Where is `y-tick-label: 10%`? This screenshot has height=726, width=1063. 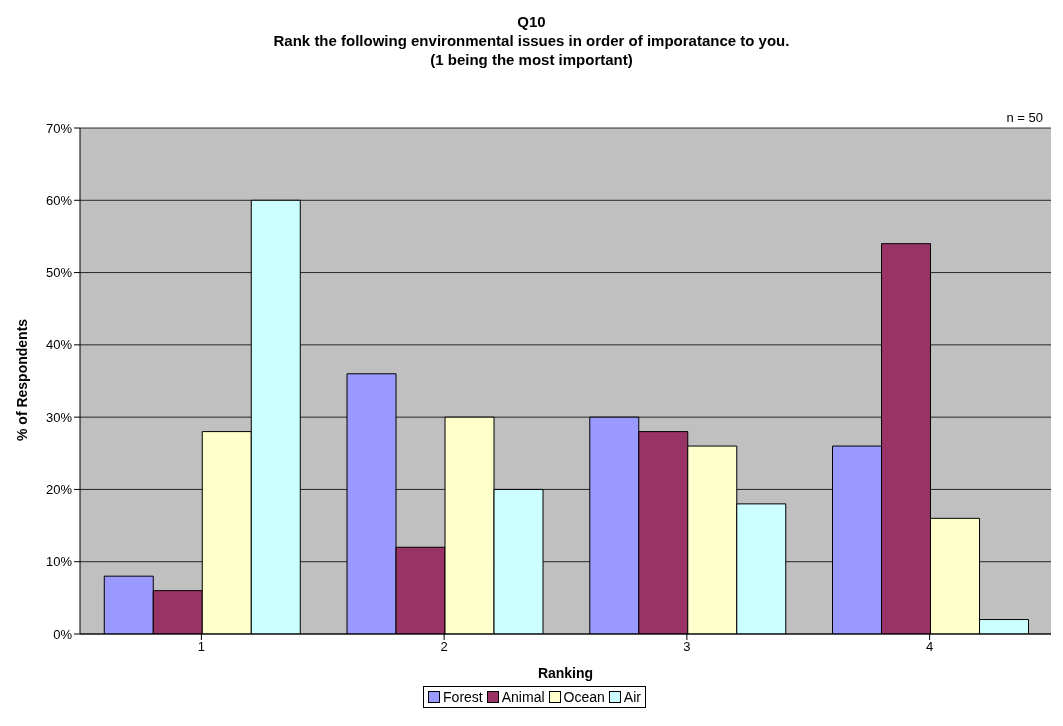
y-tick-label: 10% is located at coordinates (59, 562).